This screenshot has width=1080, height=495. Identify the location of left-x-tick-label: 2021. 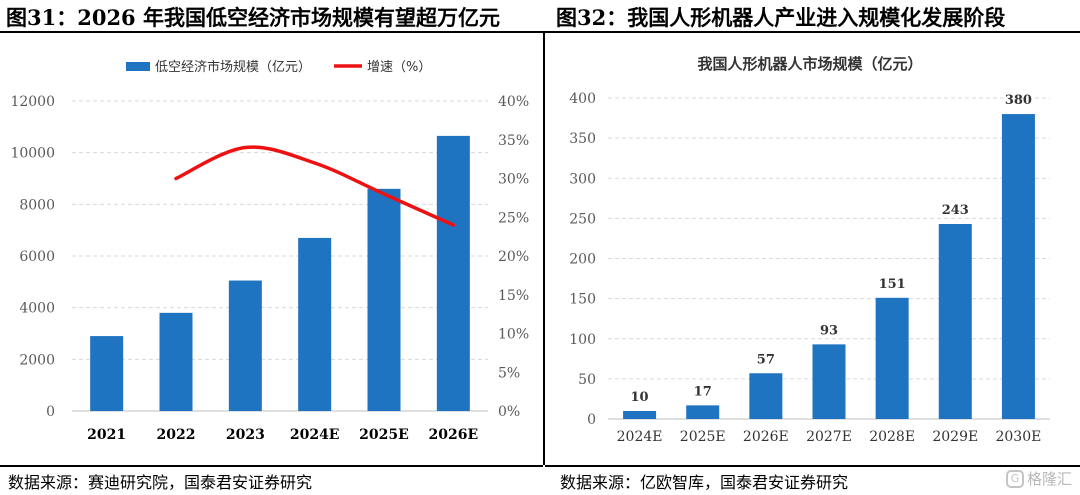
(106, 435).